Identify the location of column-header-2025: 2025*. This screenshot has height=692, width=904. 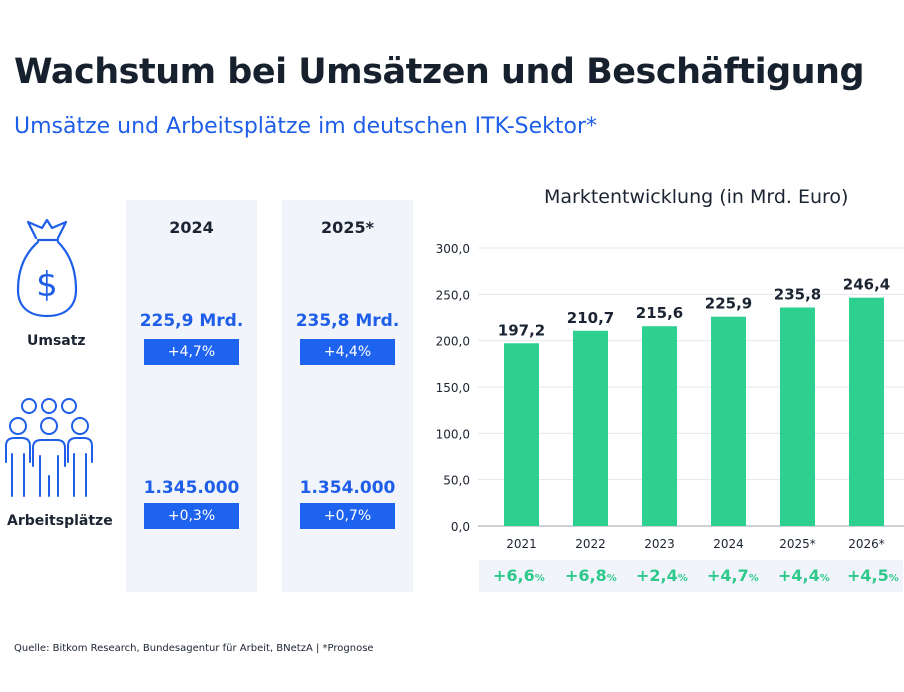
(347, 227).